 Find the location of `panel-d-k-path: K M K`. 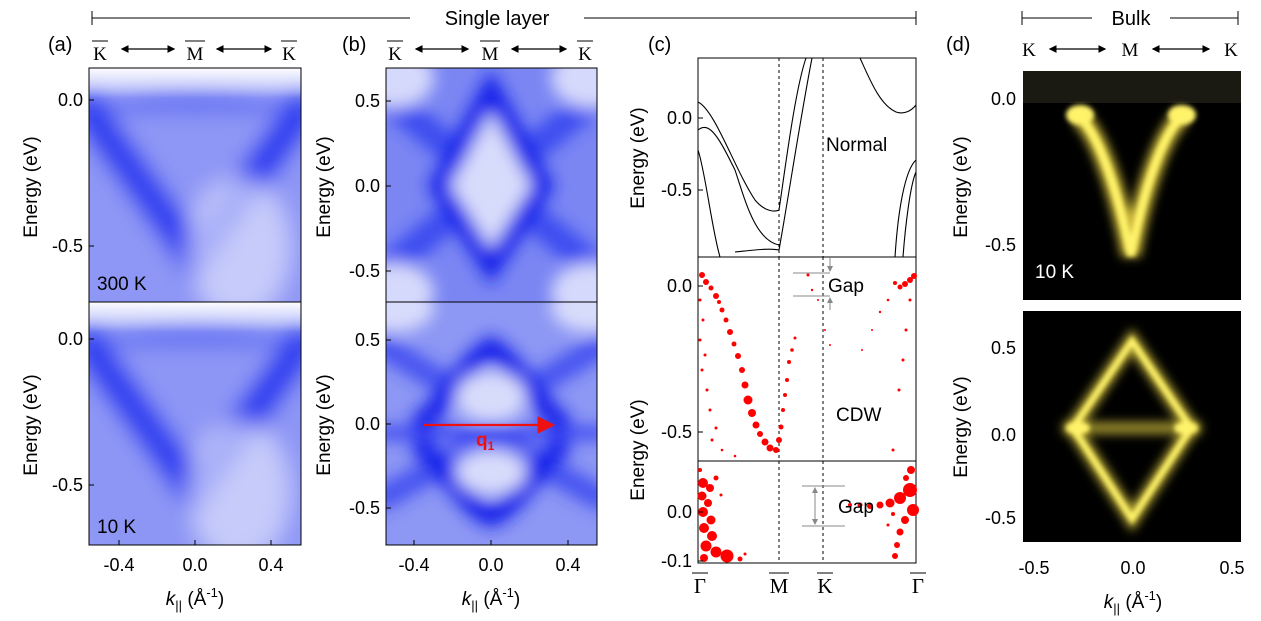

panel-d-k-path: K M K is located at coordinates (1130, 50).